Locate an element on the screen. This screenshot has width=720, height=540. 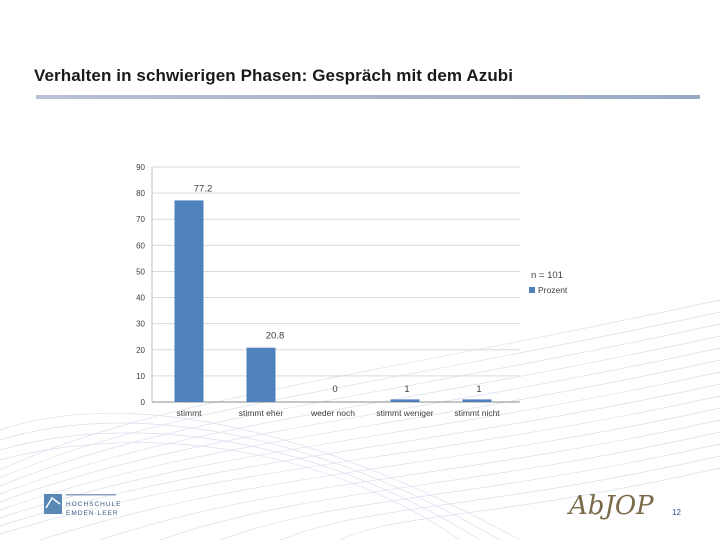
y-tick-label: 70 is located at coordinates (140, 219).